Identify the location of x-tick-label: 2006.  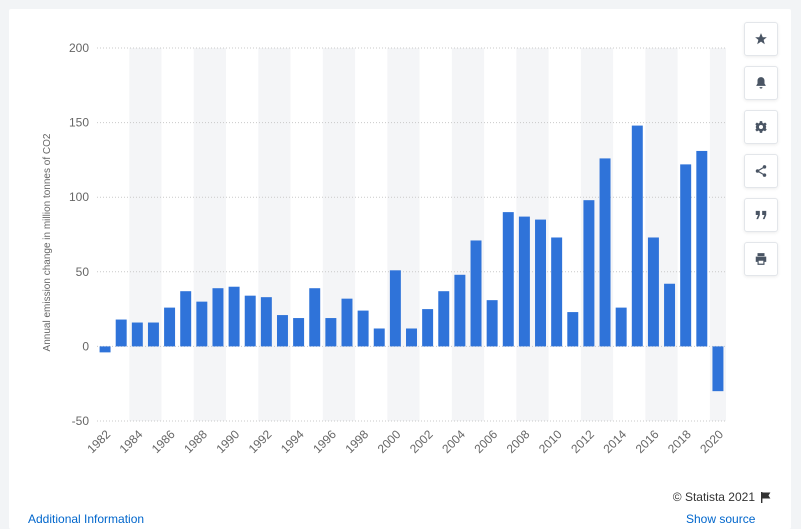
(485, 441).